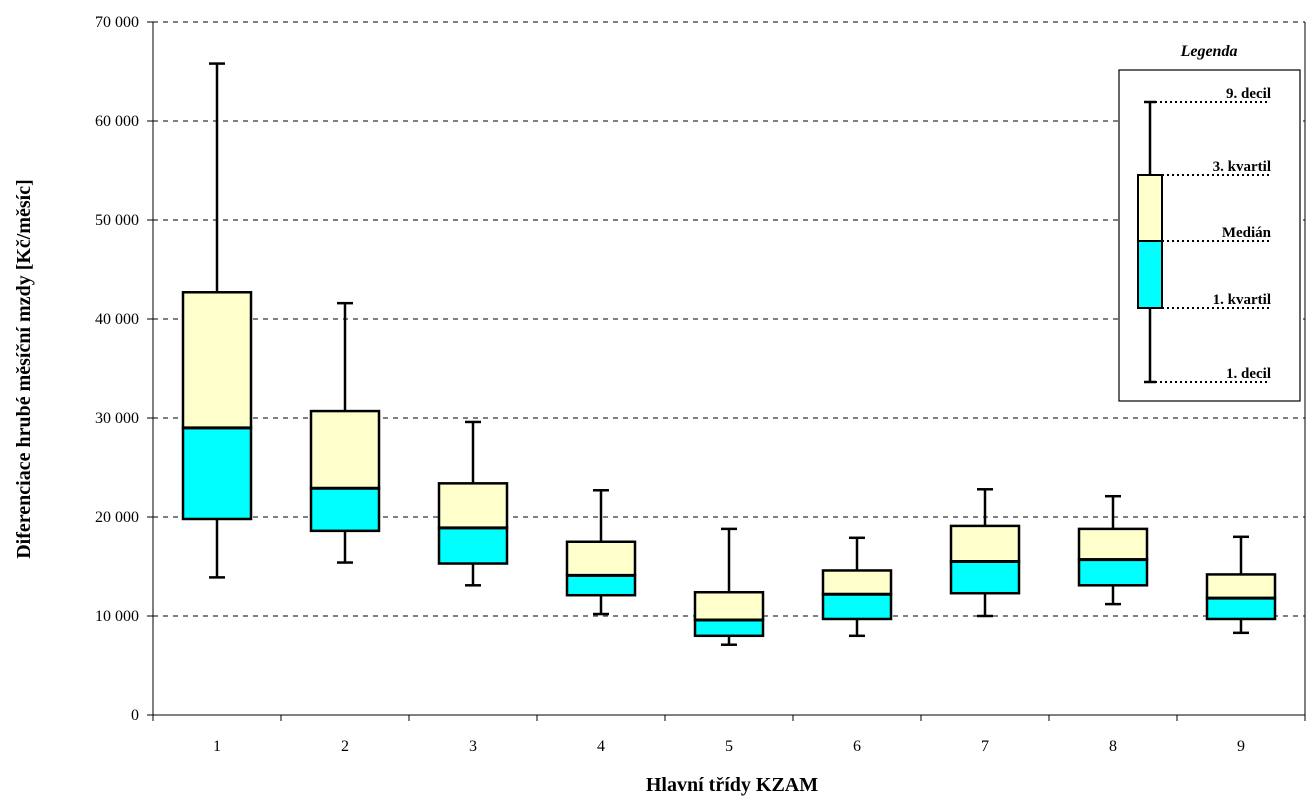 The height and width of the screenshot is (803, 1311). I want to click on y-tick-label: 60 000, so click(117, 121).